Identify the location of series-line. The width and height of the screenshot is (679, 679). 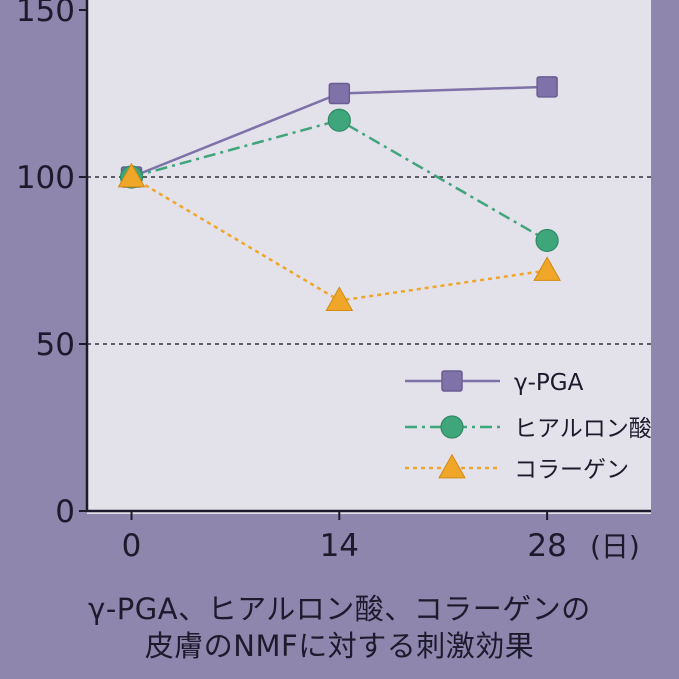
(339, 180).